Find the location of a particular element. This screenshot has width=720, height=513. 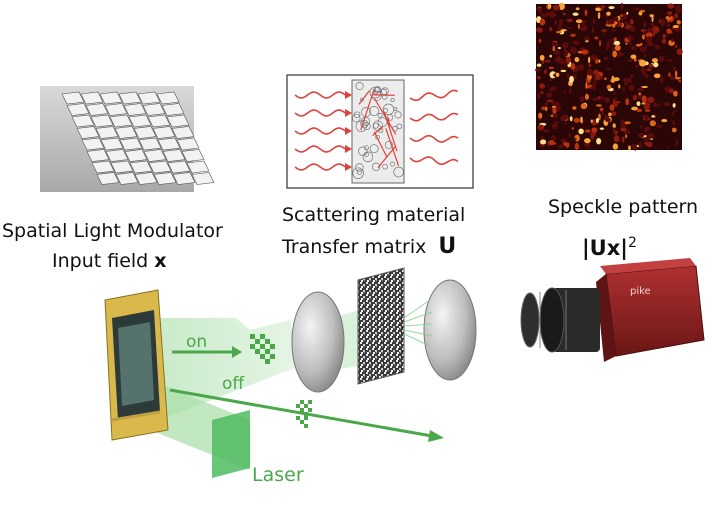

speckle-image is located at coordinates (609, 76).